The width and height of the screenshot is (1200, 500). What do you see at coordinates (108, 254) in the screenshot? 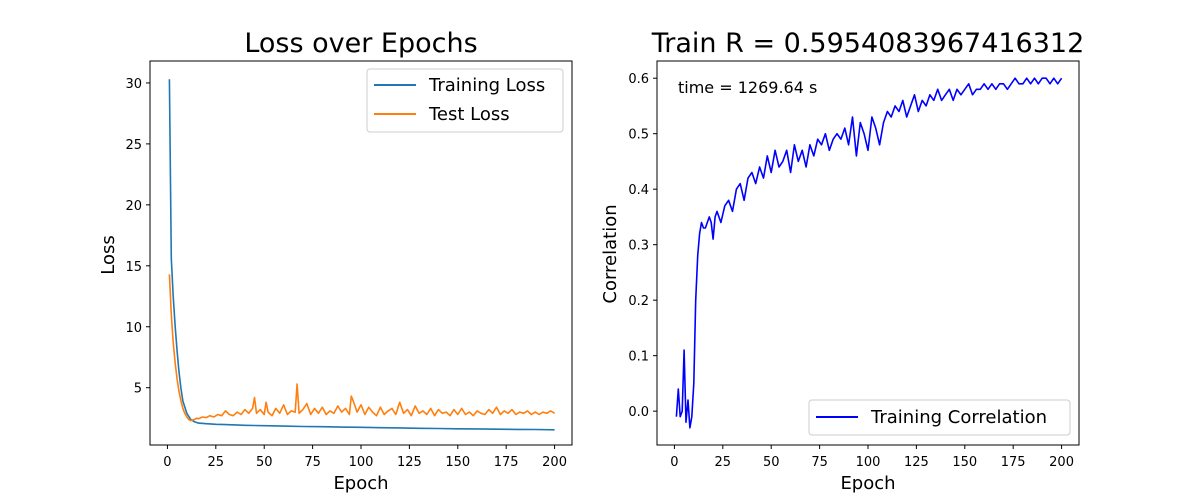
I see `loss-y-axis-title: Loss` at bounding box center [108, 254].